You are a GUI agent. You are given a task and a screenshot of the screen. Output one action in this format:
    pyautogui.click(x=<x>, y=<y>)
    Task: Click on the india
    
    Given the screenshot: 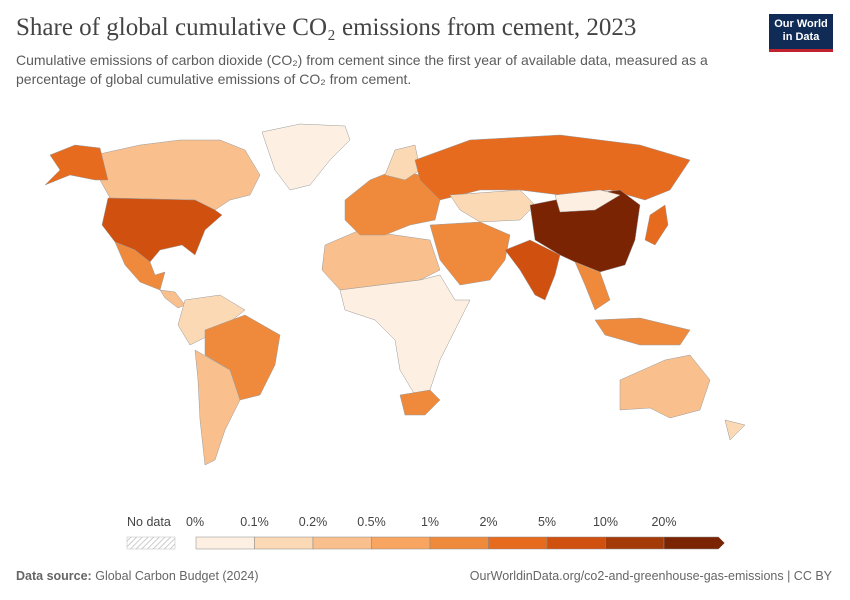 What is the action you would take?
    pyautogui.click(x=532, y=270)
    